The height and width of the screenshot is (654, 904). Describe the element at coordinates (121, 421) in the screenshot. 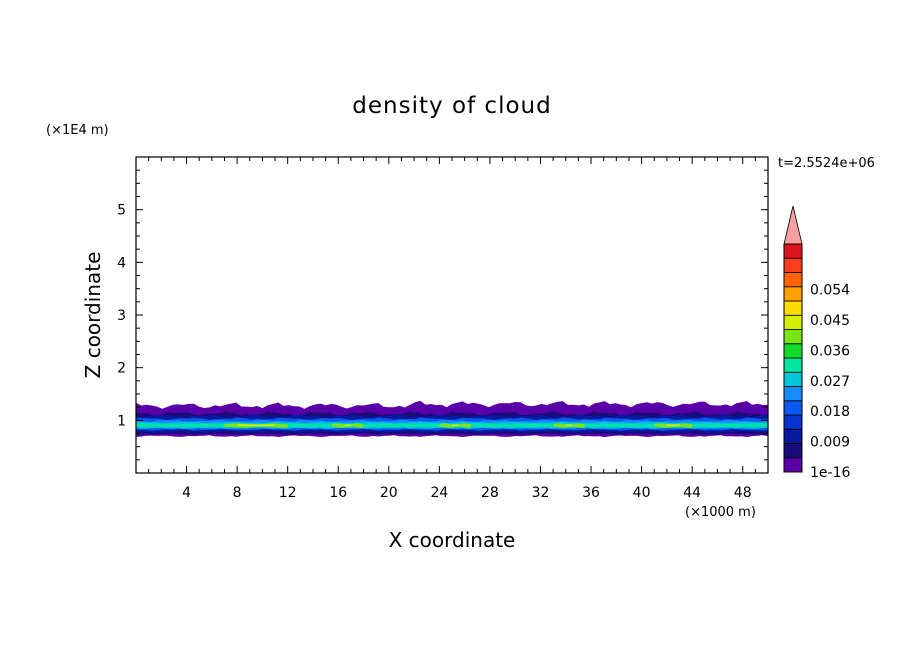

I see `y-tick-label: 1` at that location.